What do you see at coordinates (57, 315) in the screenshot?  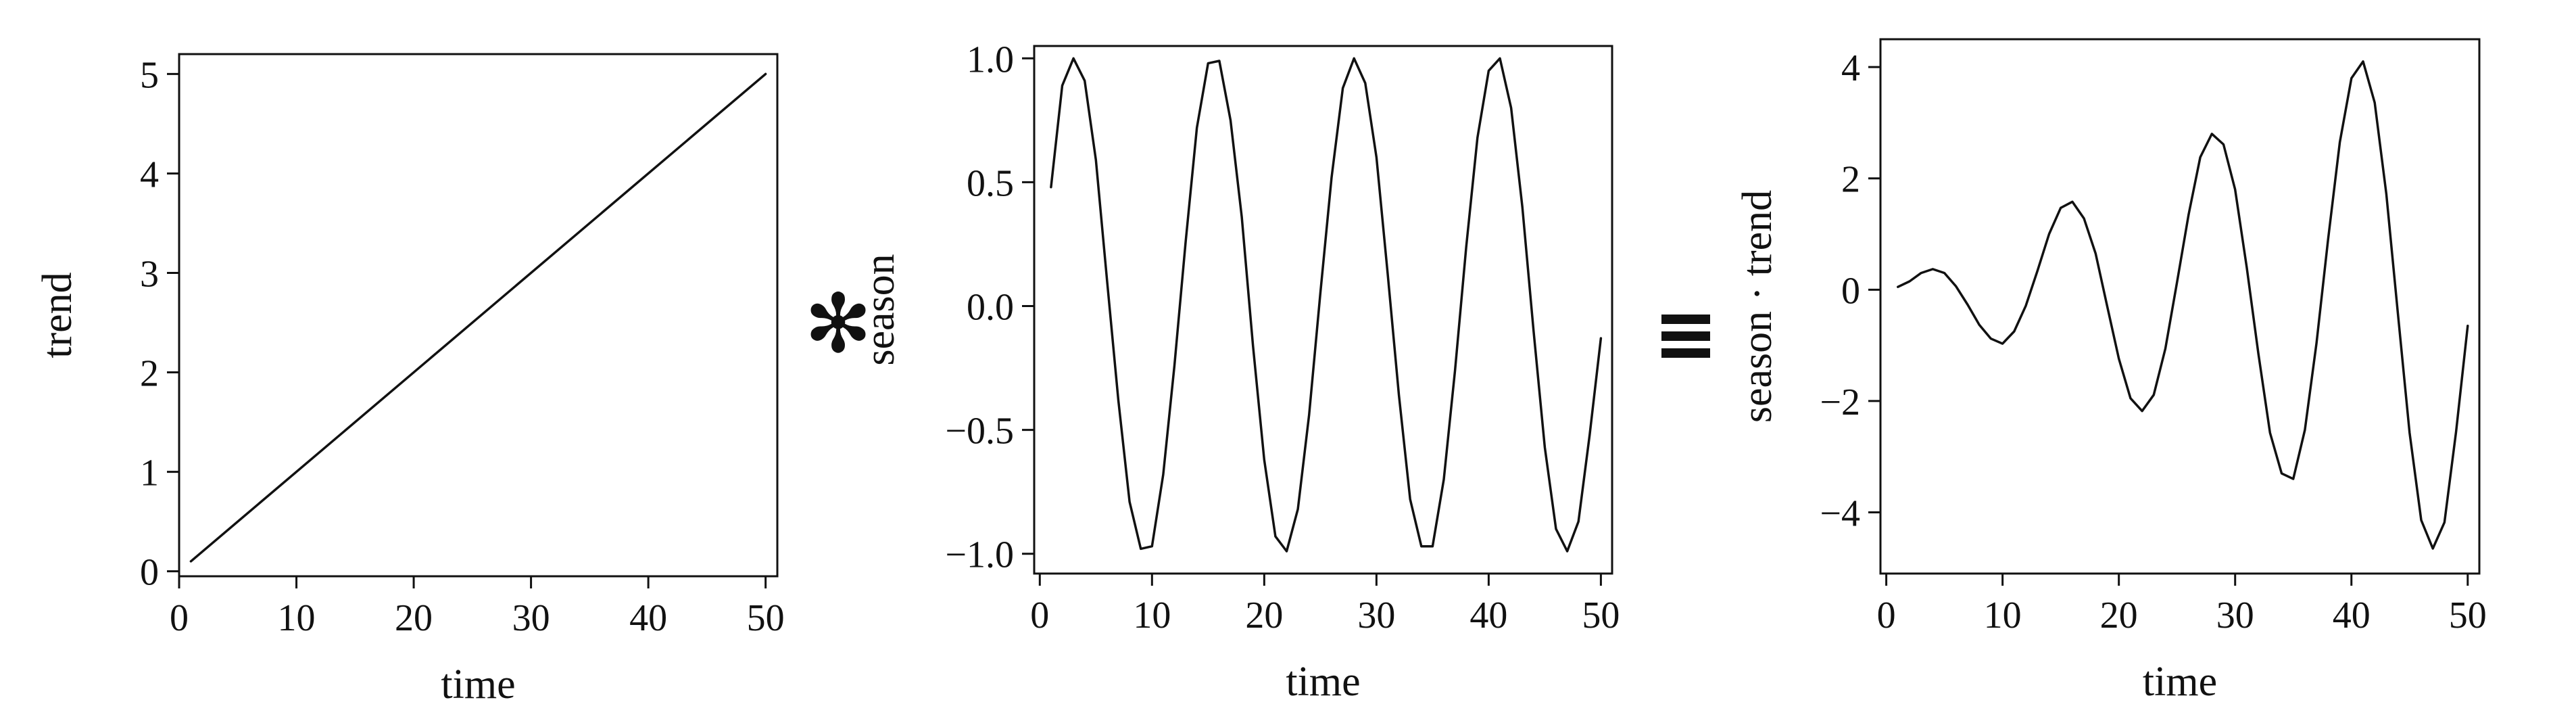 I see `y-axis-title: trend` at bounding box center [57, 315].